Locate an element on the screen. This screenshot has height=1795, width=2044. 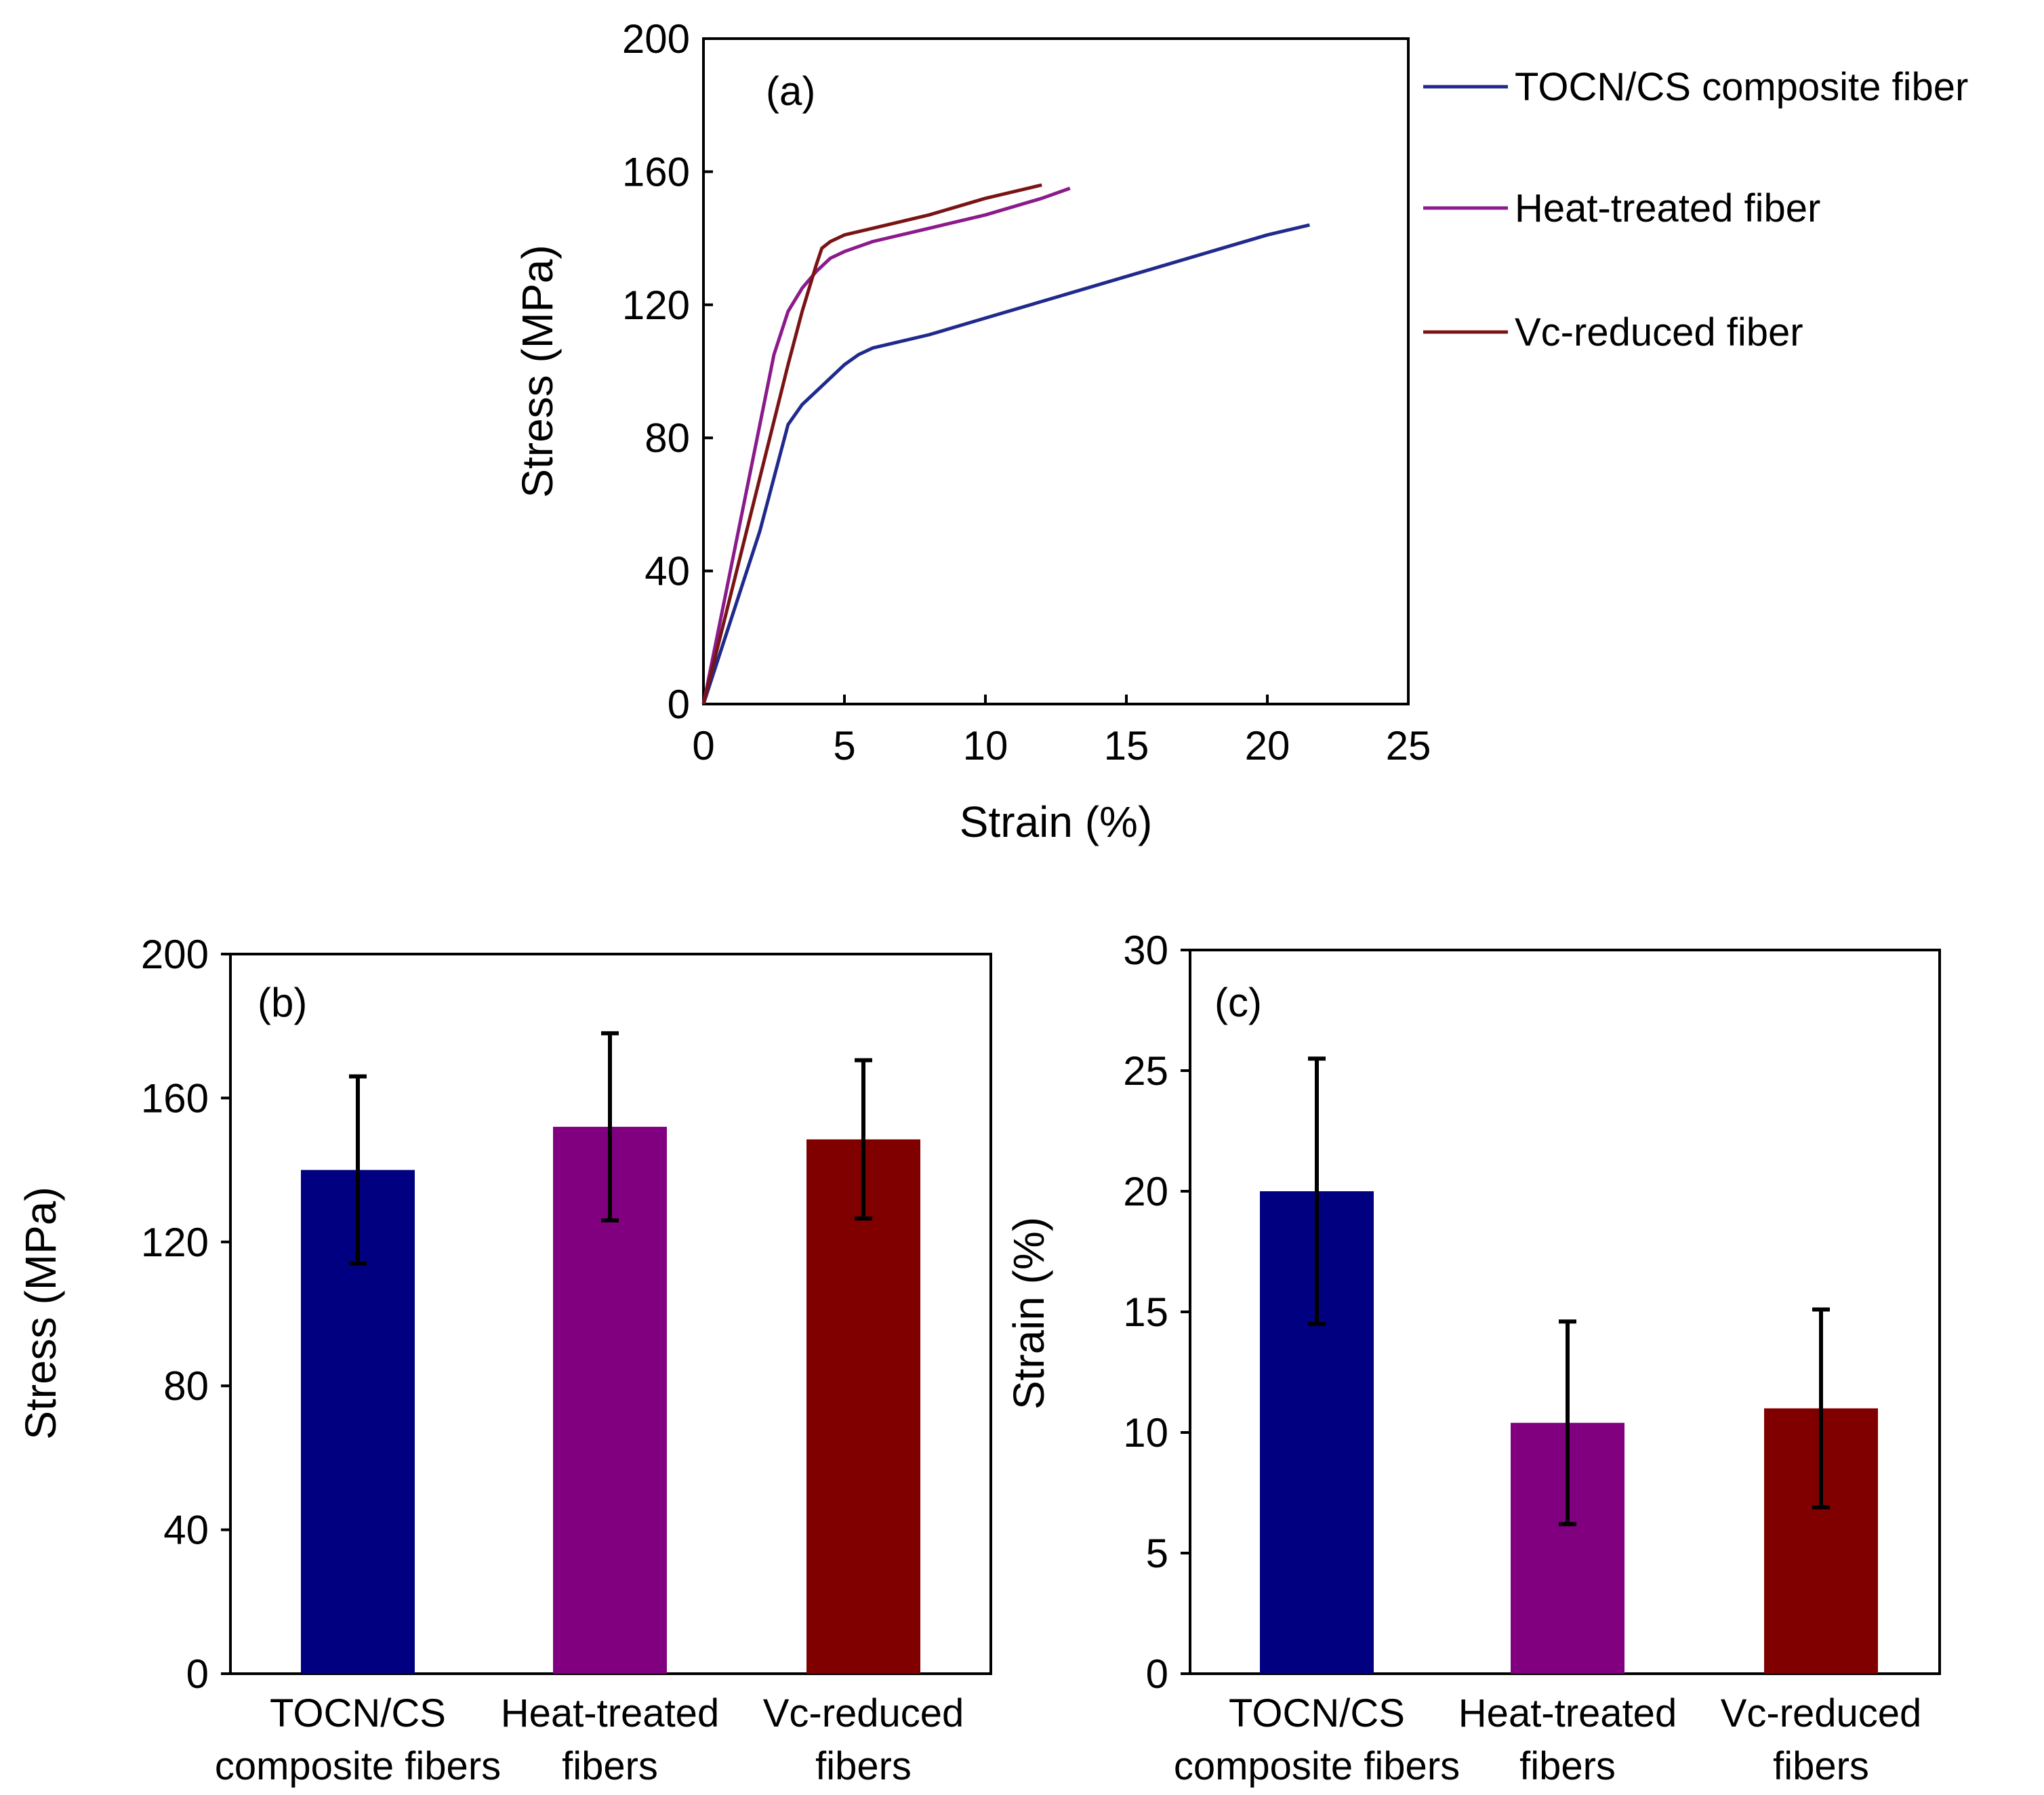
panel-c-y-ticks: 0 5 10 15 20 25 30 is located at coordinates (1156, 1312).